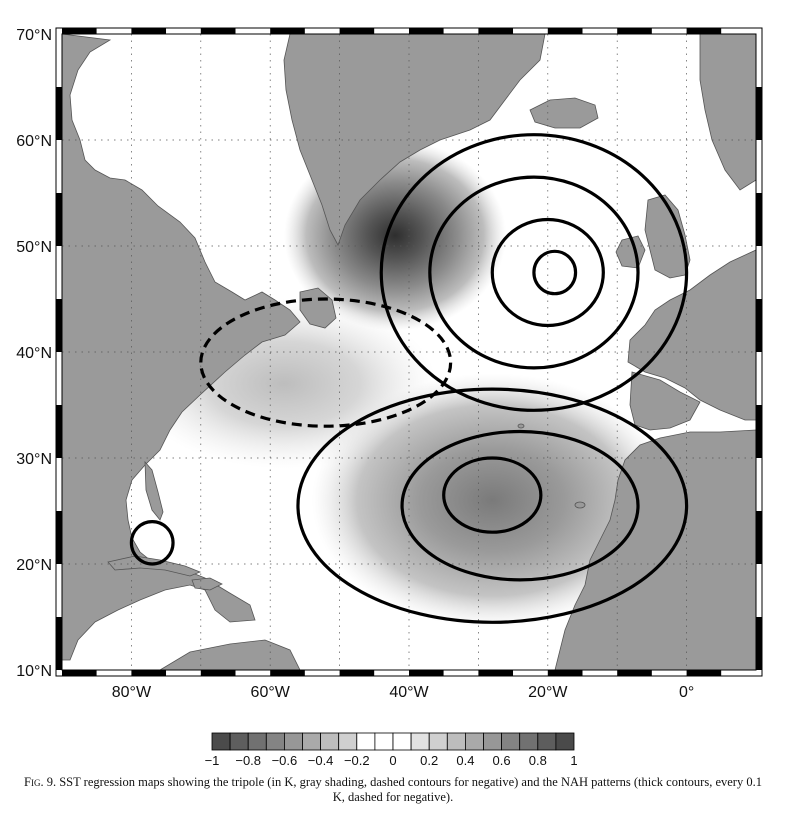 The image size is (786, 820). Describe the element at coordinates (414, 140) in the screenshot. I see `land-greenland` at that location.